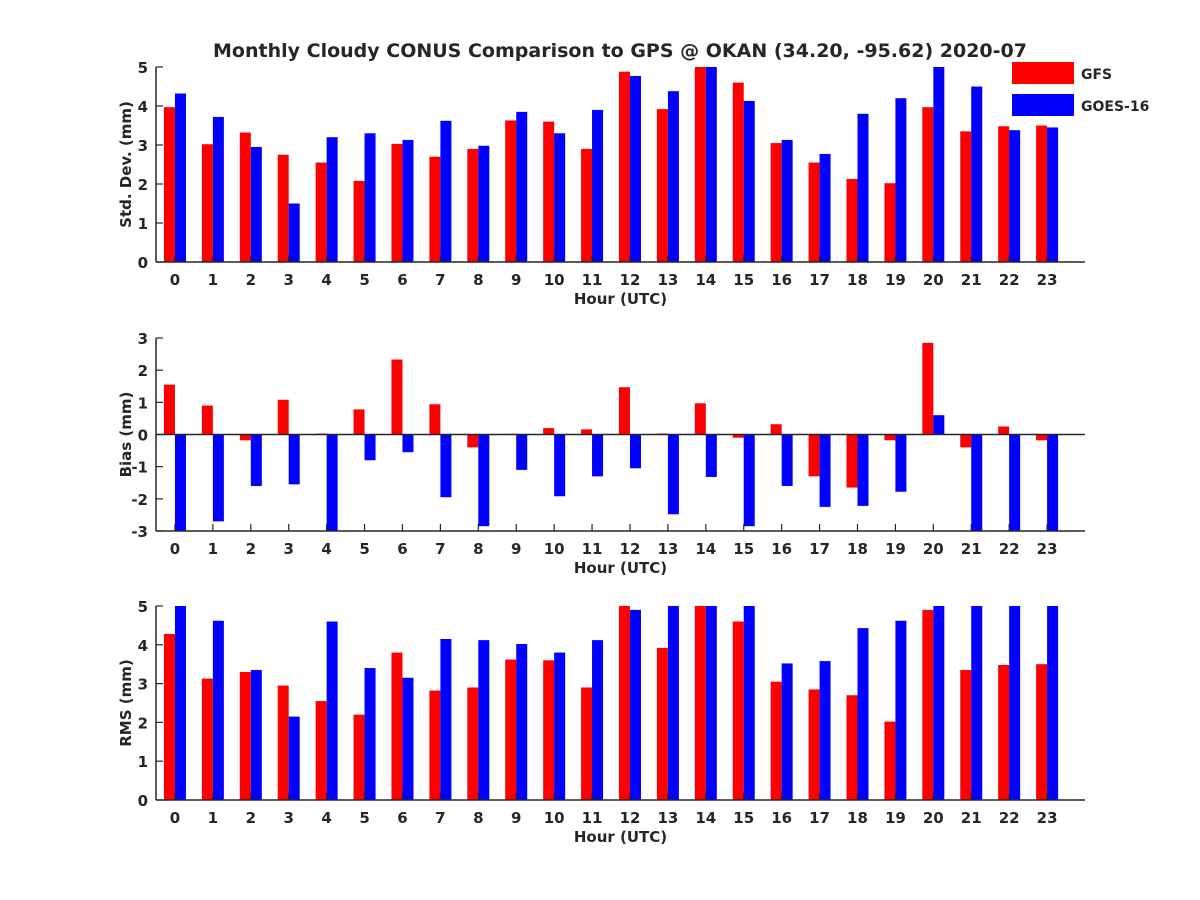 The height and width of the screenshot is (900, 1200). What do you see at coordinates (1043, 73) in the screenshot?
I see `legend-swatch` at bounding box center [1043, 73].